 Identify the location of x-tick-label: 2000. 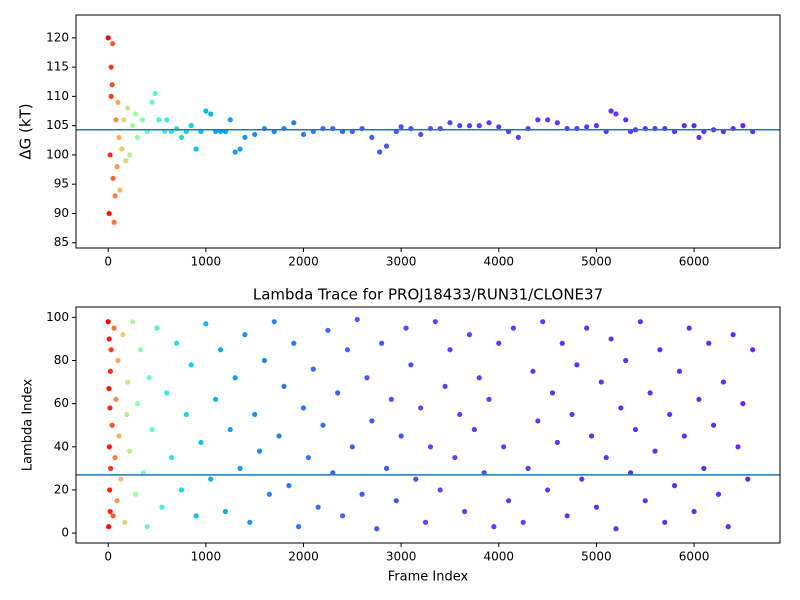
(303, 557).